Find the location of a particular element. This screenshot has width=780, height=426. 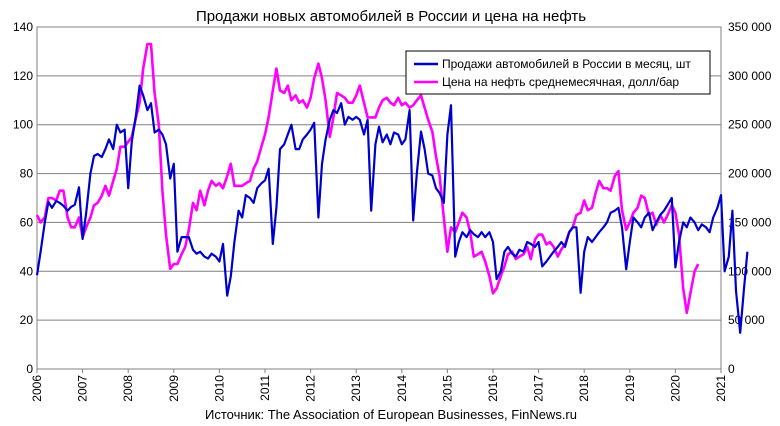

x-tick-label: 2020 is located at coordinates (675, 388).